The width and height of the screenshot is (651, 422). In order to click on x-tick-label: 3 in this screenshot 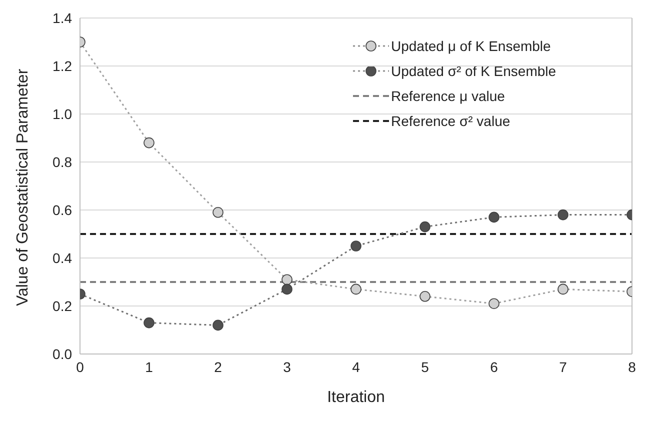, I will do `click(287, 366)`.